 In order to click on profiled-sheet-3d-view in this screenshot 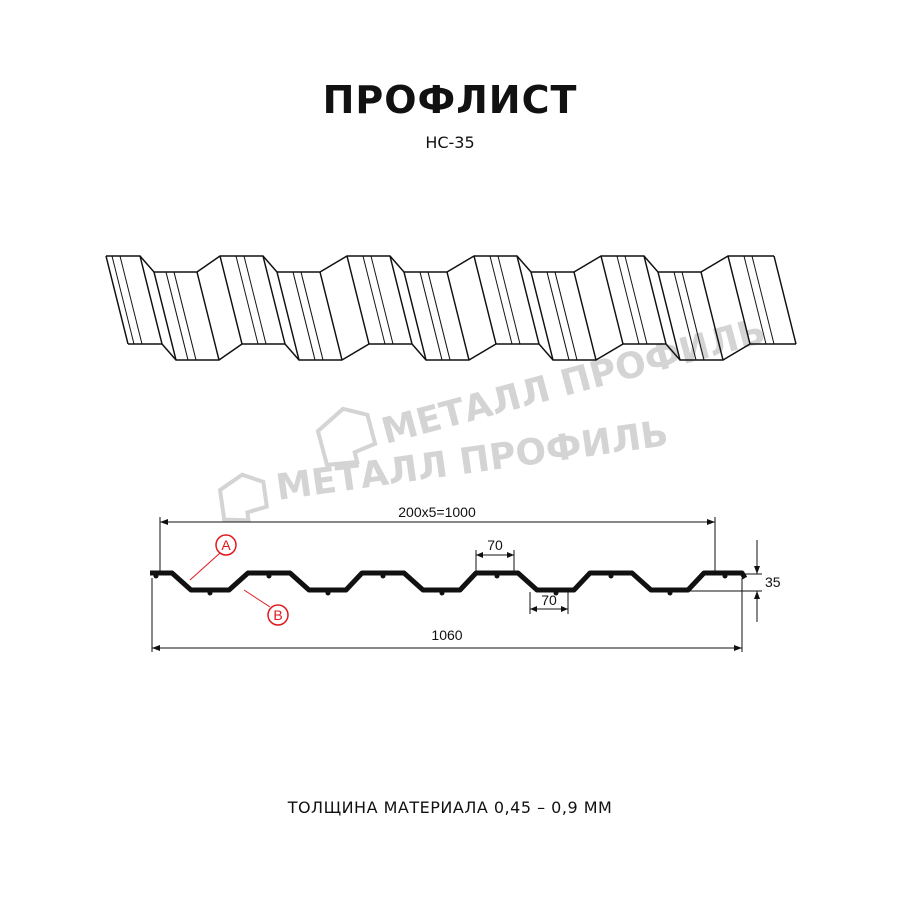, I will do `click(451, 308)`.